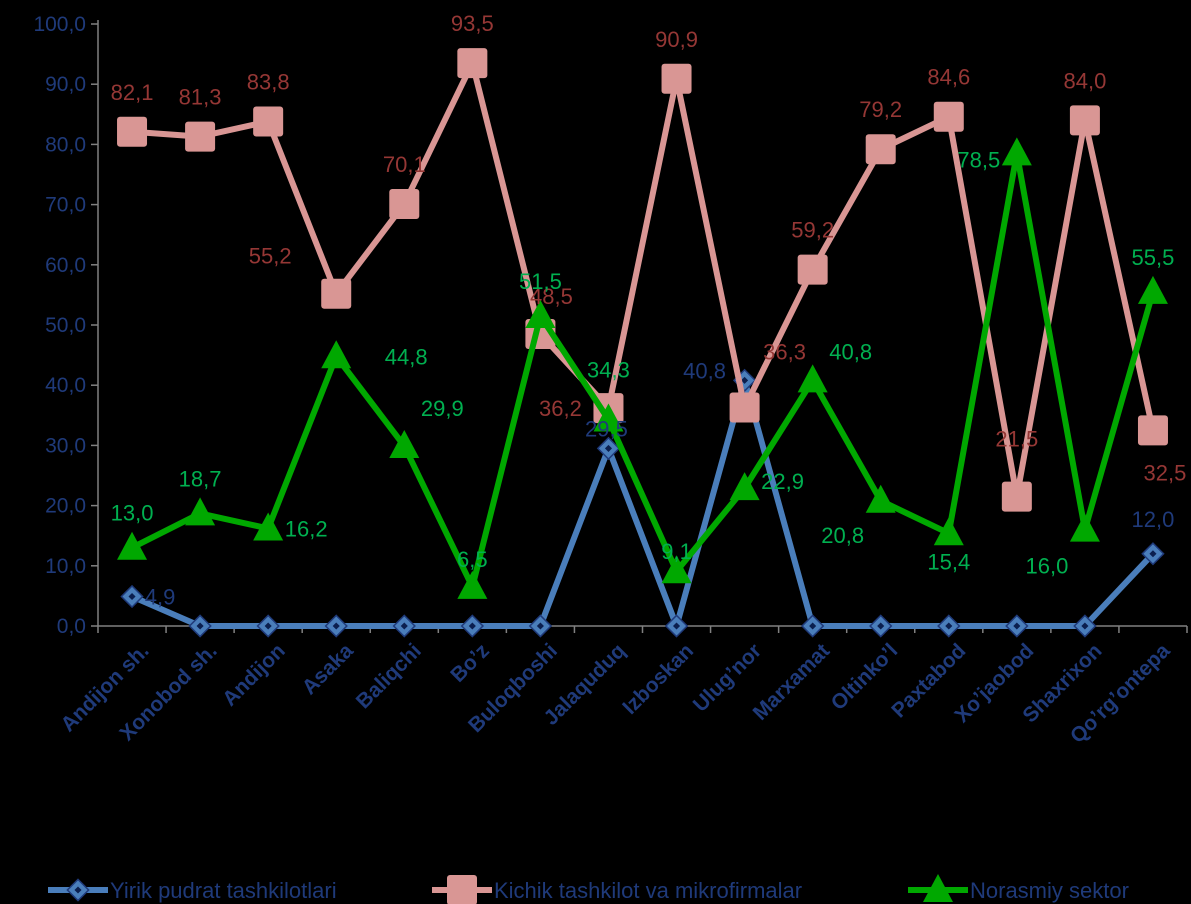 The width and height of the screenshot is (1191, 904). Describe the element at coordinates (1153, 257) in the screenshot. I see `data-label-norasmiy: 55,5` at that location.